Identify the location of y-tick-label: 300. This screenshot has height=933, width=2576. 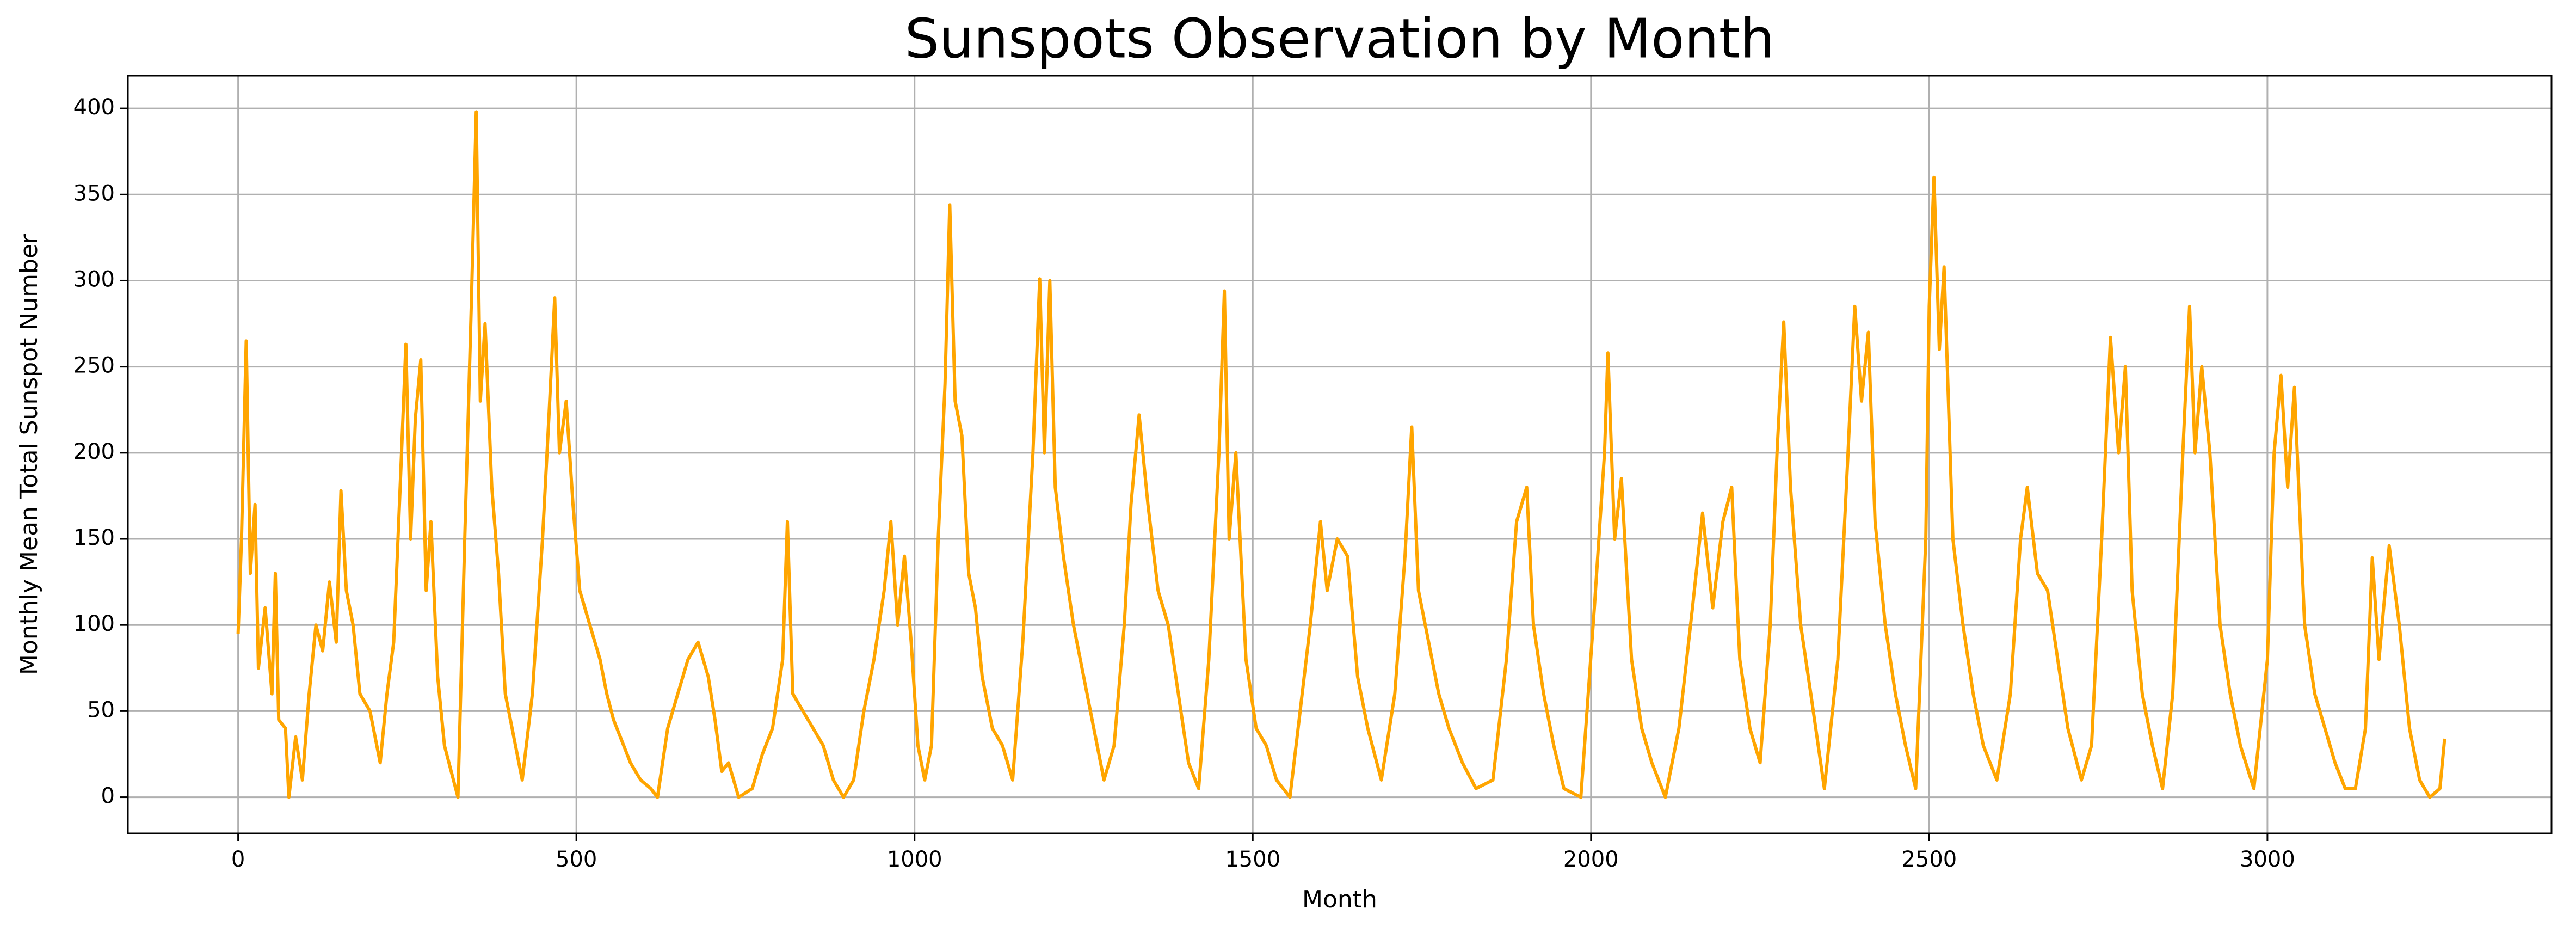
(94, 279).